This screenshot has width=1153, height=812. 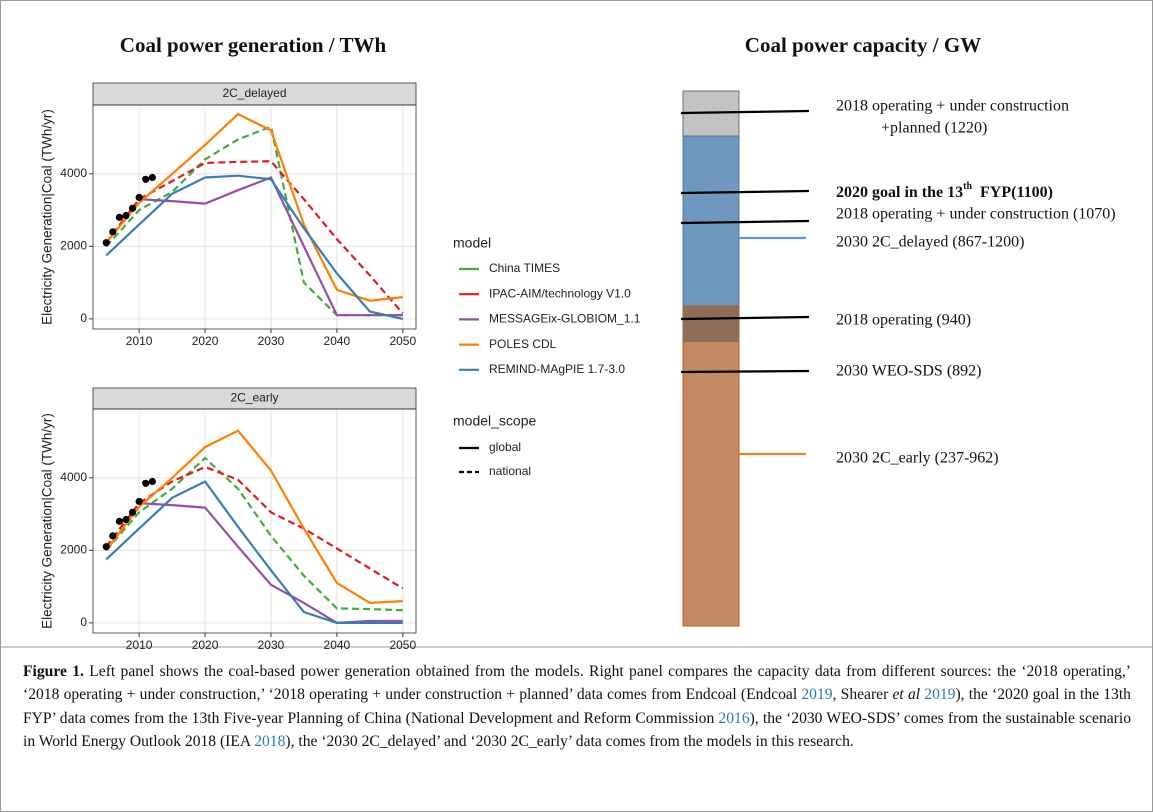 I want to click on capacity-label: +planned (1220), so click(x=934, y=128).